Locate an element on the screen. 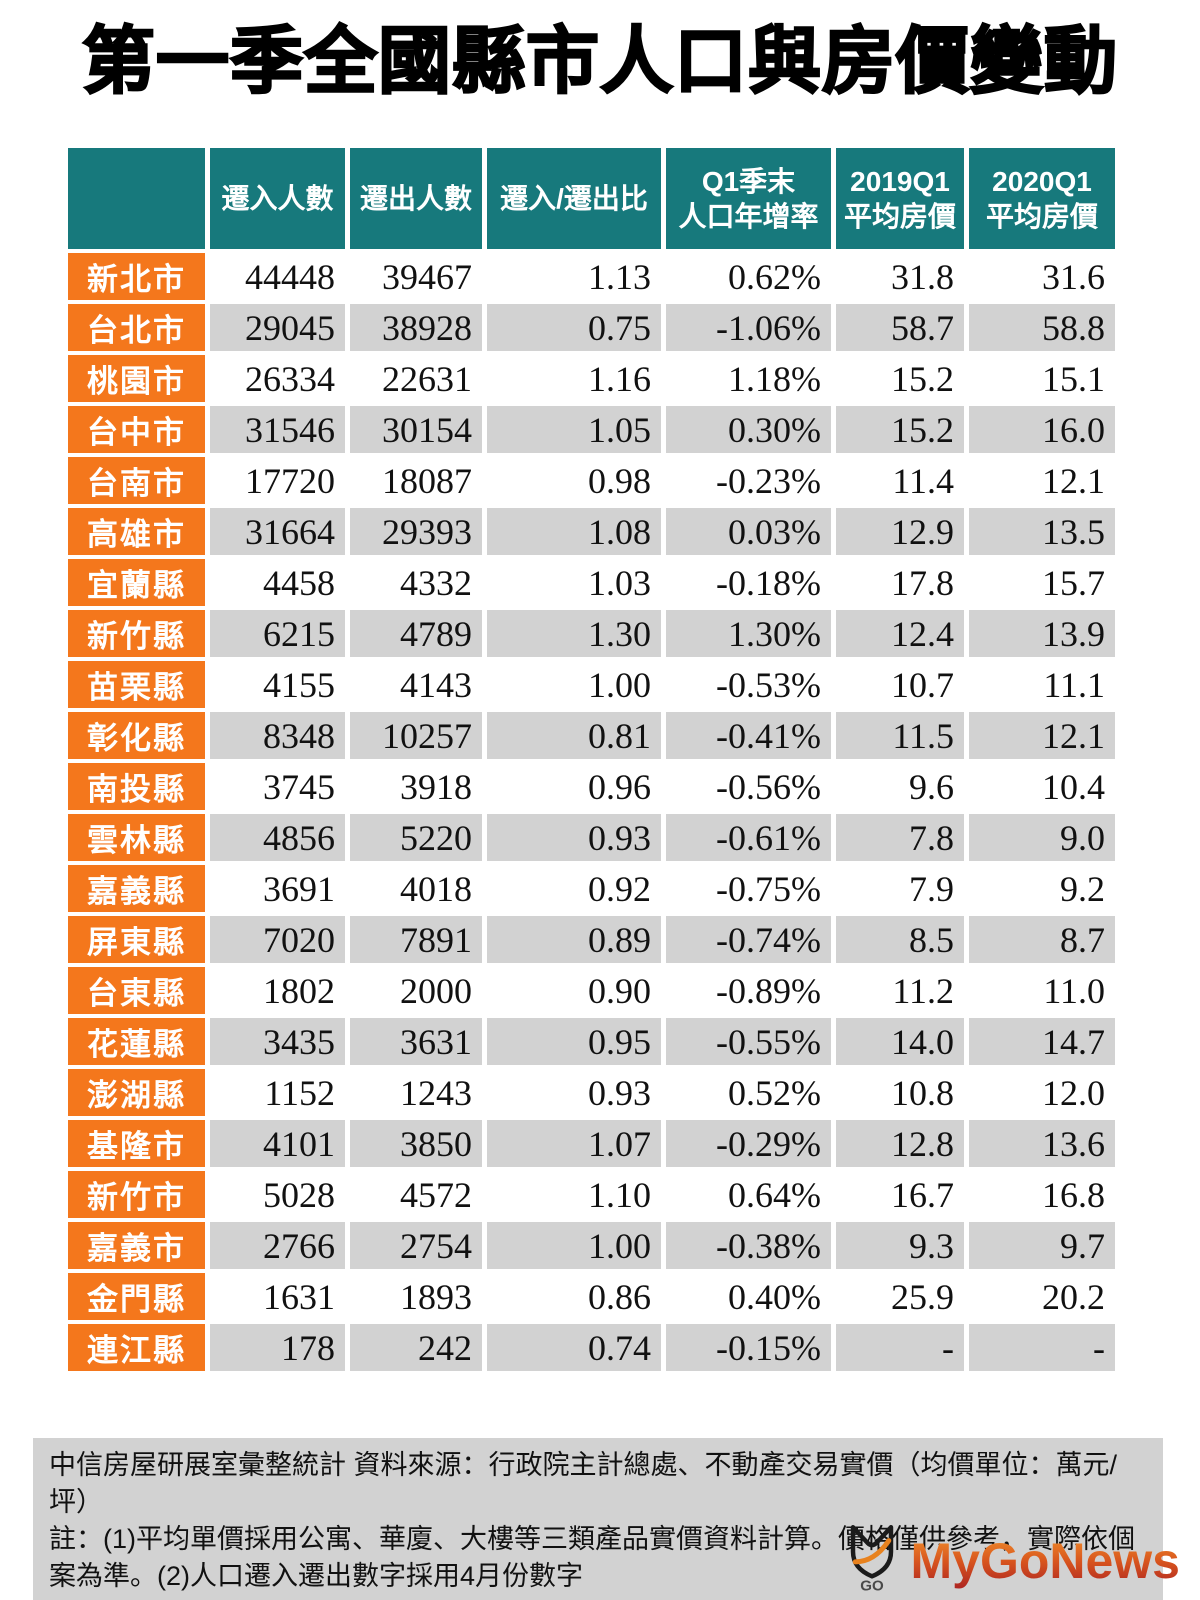 The height and width of the screenshot is (1600, 1200). table-cell: 6215 is located at coordinates (277, 633).